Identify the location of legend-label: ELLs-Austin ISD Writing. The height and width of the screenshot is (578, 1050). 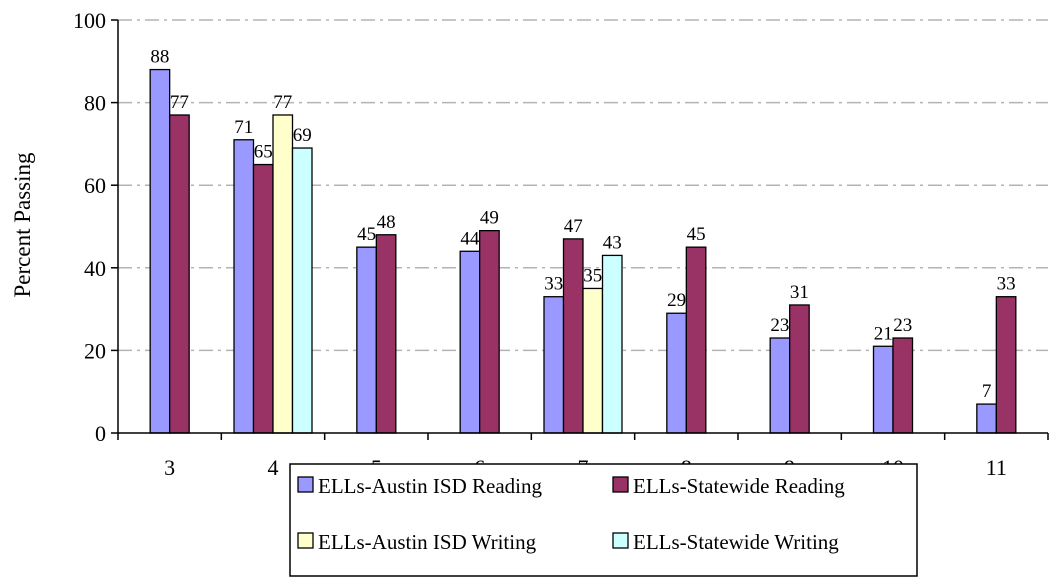
(427, 542).